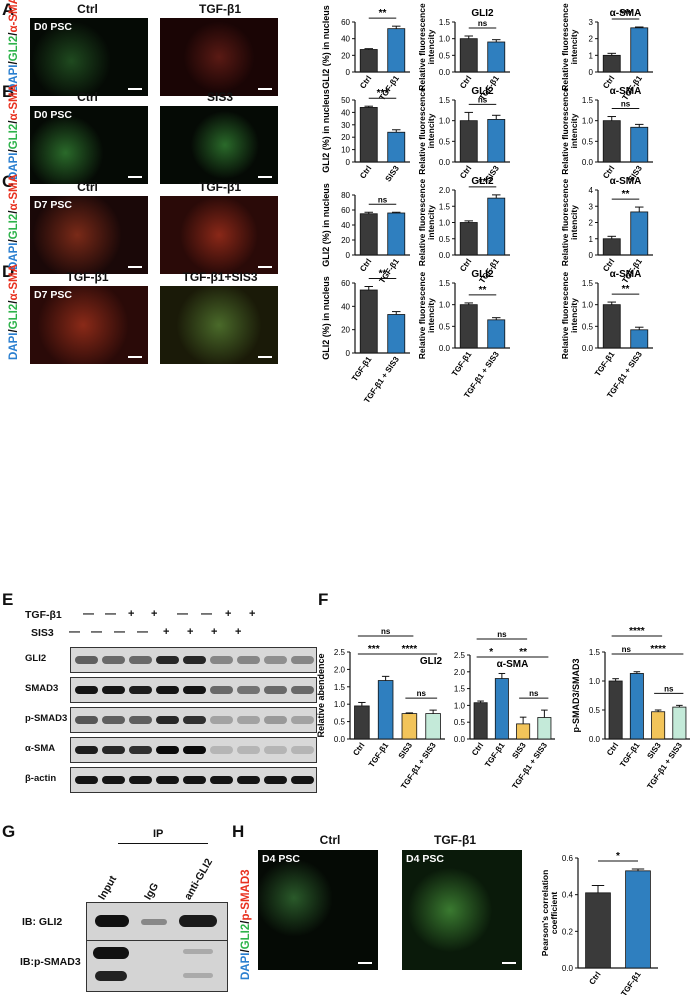  I want to click on y-tick-label-A1-3: 60, so click(345, 22).